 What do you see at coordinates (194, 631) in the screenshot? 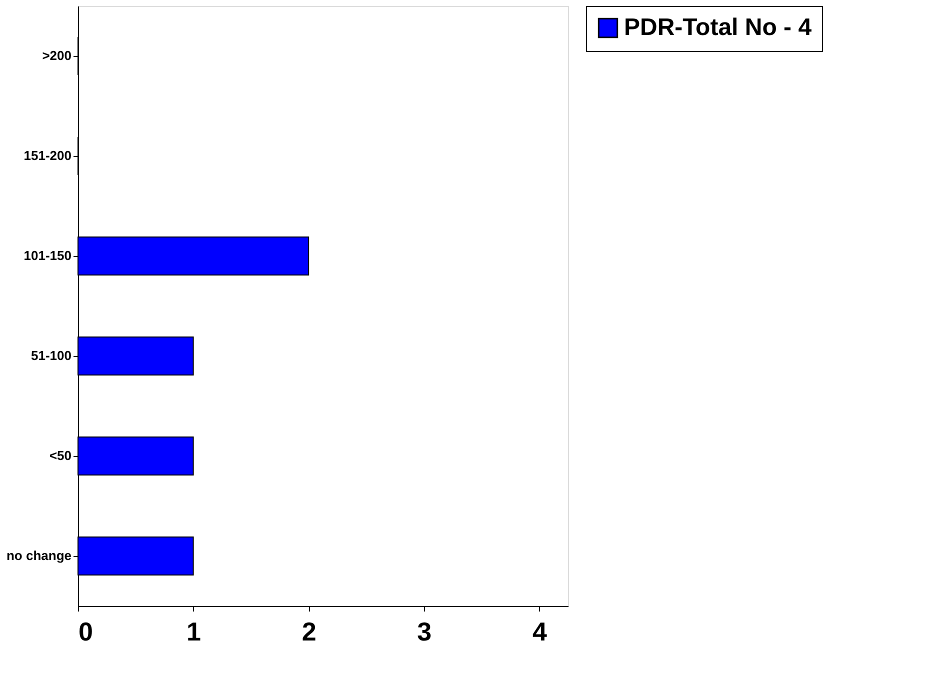
I see `x-tick-label: 1` at bounding box center [194, 631].